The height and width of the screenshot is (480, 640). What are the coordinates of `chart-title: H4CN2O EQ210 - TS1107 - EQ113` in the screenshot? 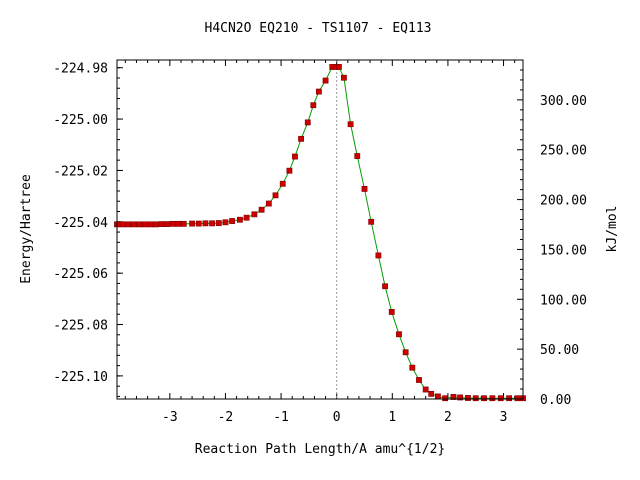 It's located at (318, 28).